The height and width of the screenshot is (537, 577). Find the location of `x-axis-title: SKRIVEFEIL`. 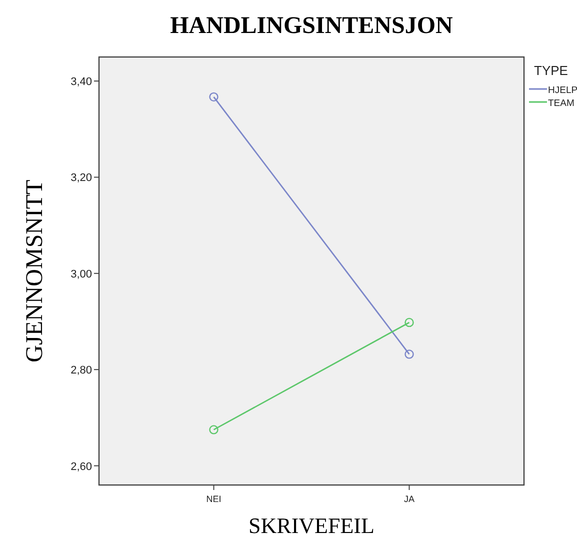

x-axis-title: SKRIVEFEIL is located at coordinates (311, 525).